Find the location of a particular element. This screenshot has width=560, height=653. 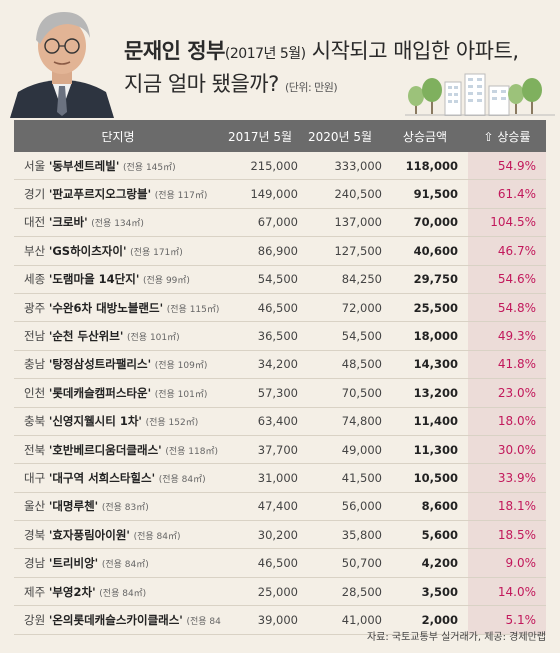

increase-amount: 14,300 is located at coordinates (435, 364).